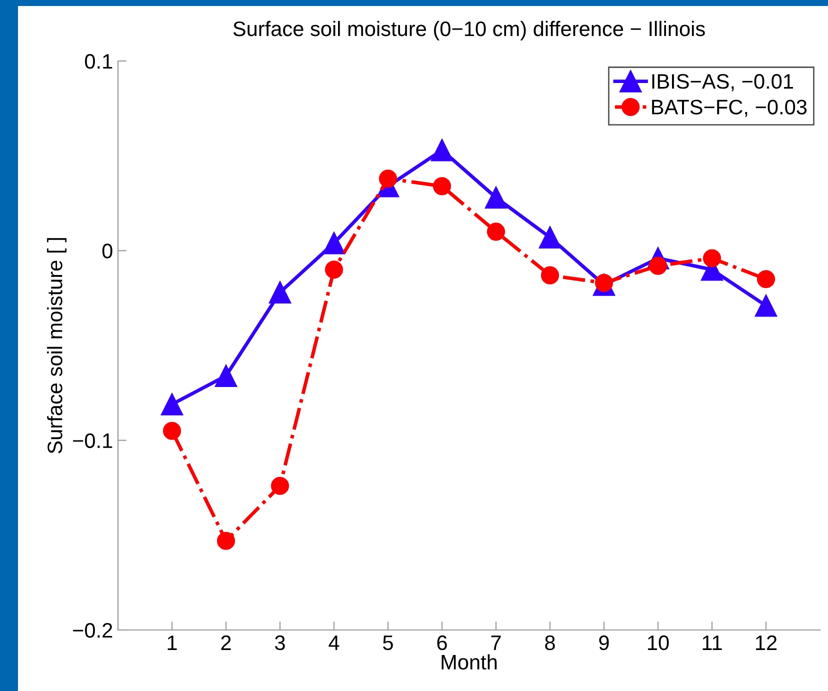  Describe the element at coordinates (722, 83) in the screenshot. I see `legend-label: IBIS−AS, −0.01` at that location.